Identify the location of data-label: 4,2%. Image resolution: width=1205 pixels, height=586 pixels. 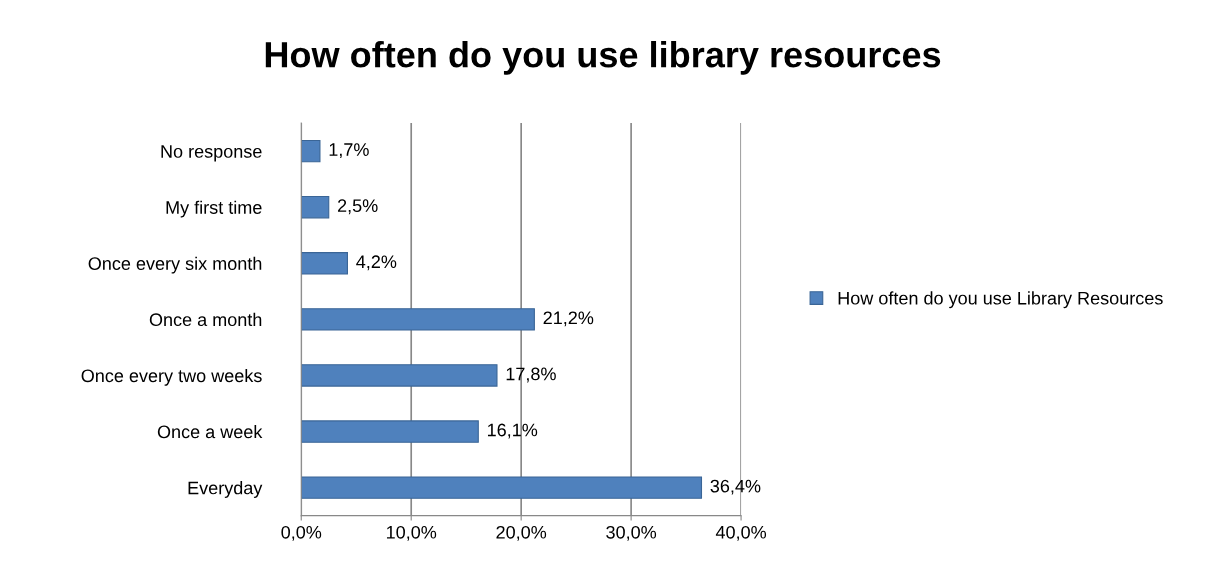
(376, 263).